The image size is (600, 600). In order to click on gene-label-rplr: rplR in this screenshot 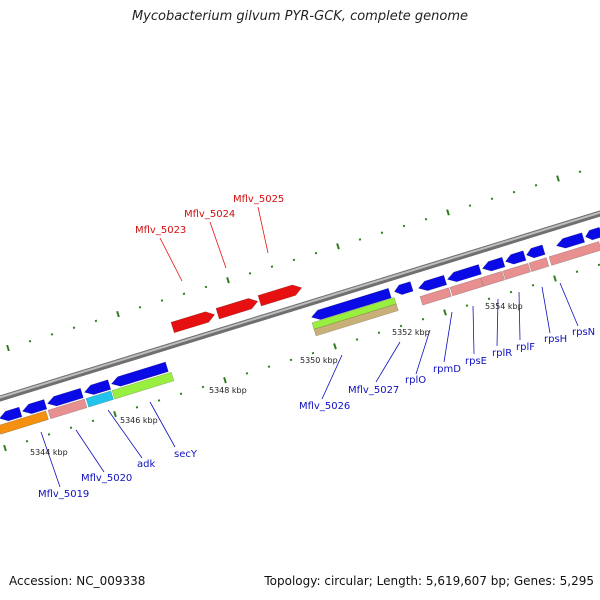, I will do `click(502, 353)`.